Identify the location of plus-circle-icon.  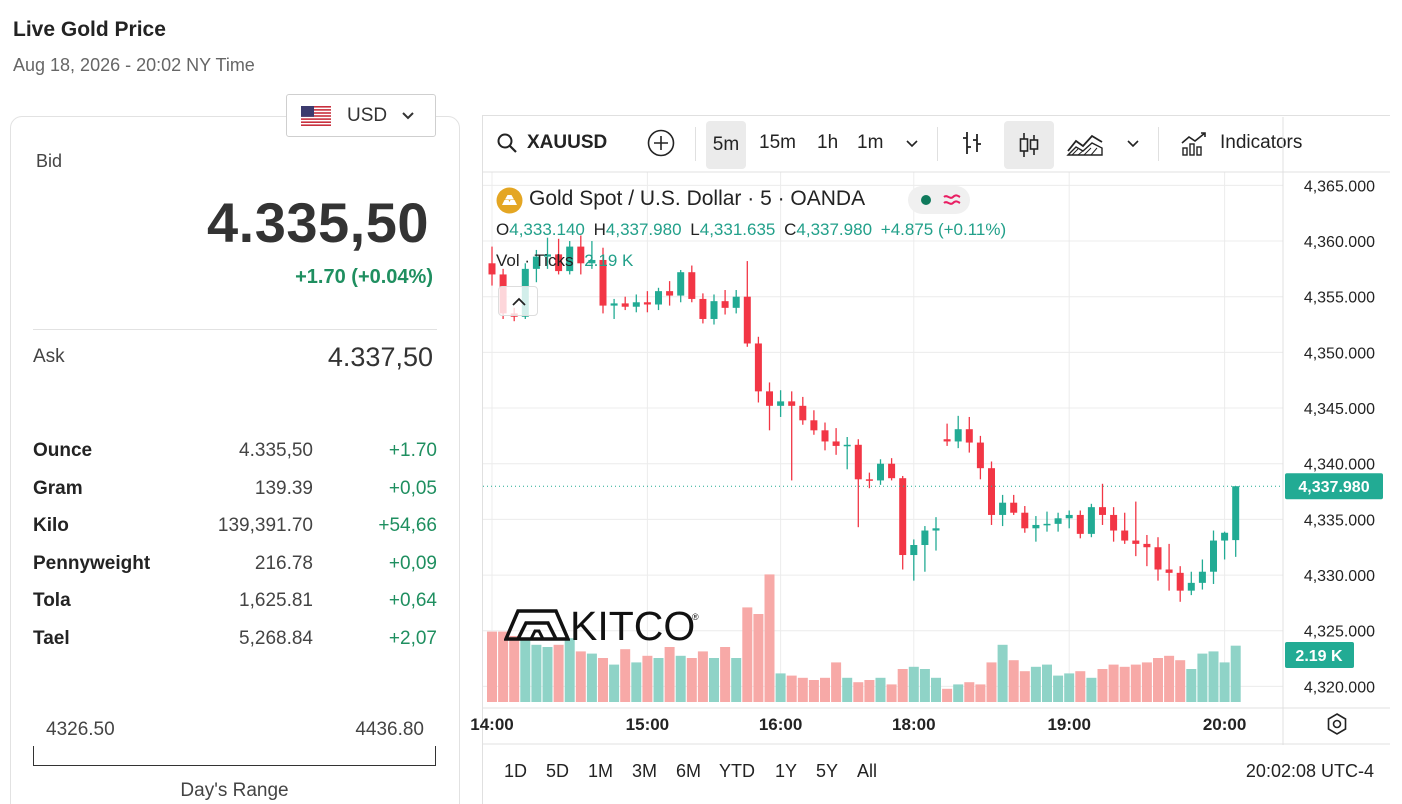
(661, 143).